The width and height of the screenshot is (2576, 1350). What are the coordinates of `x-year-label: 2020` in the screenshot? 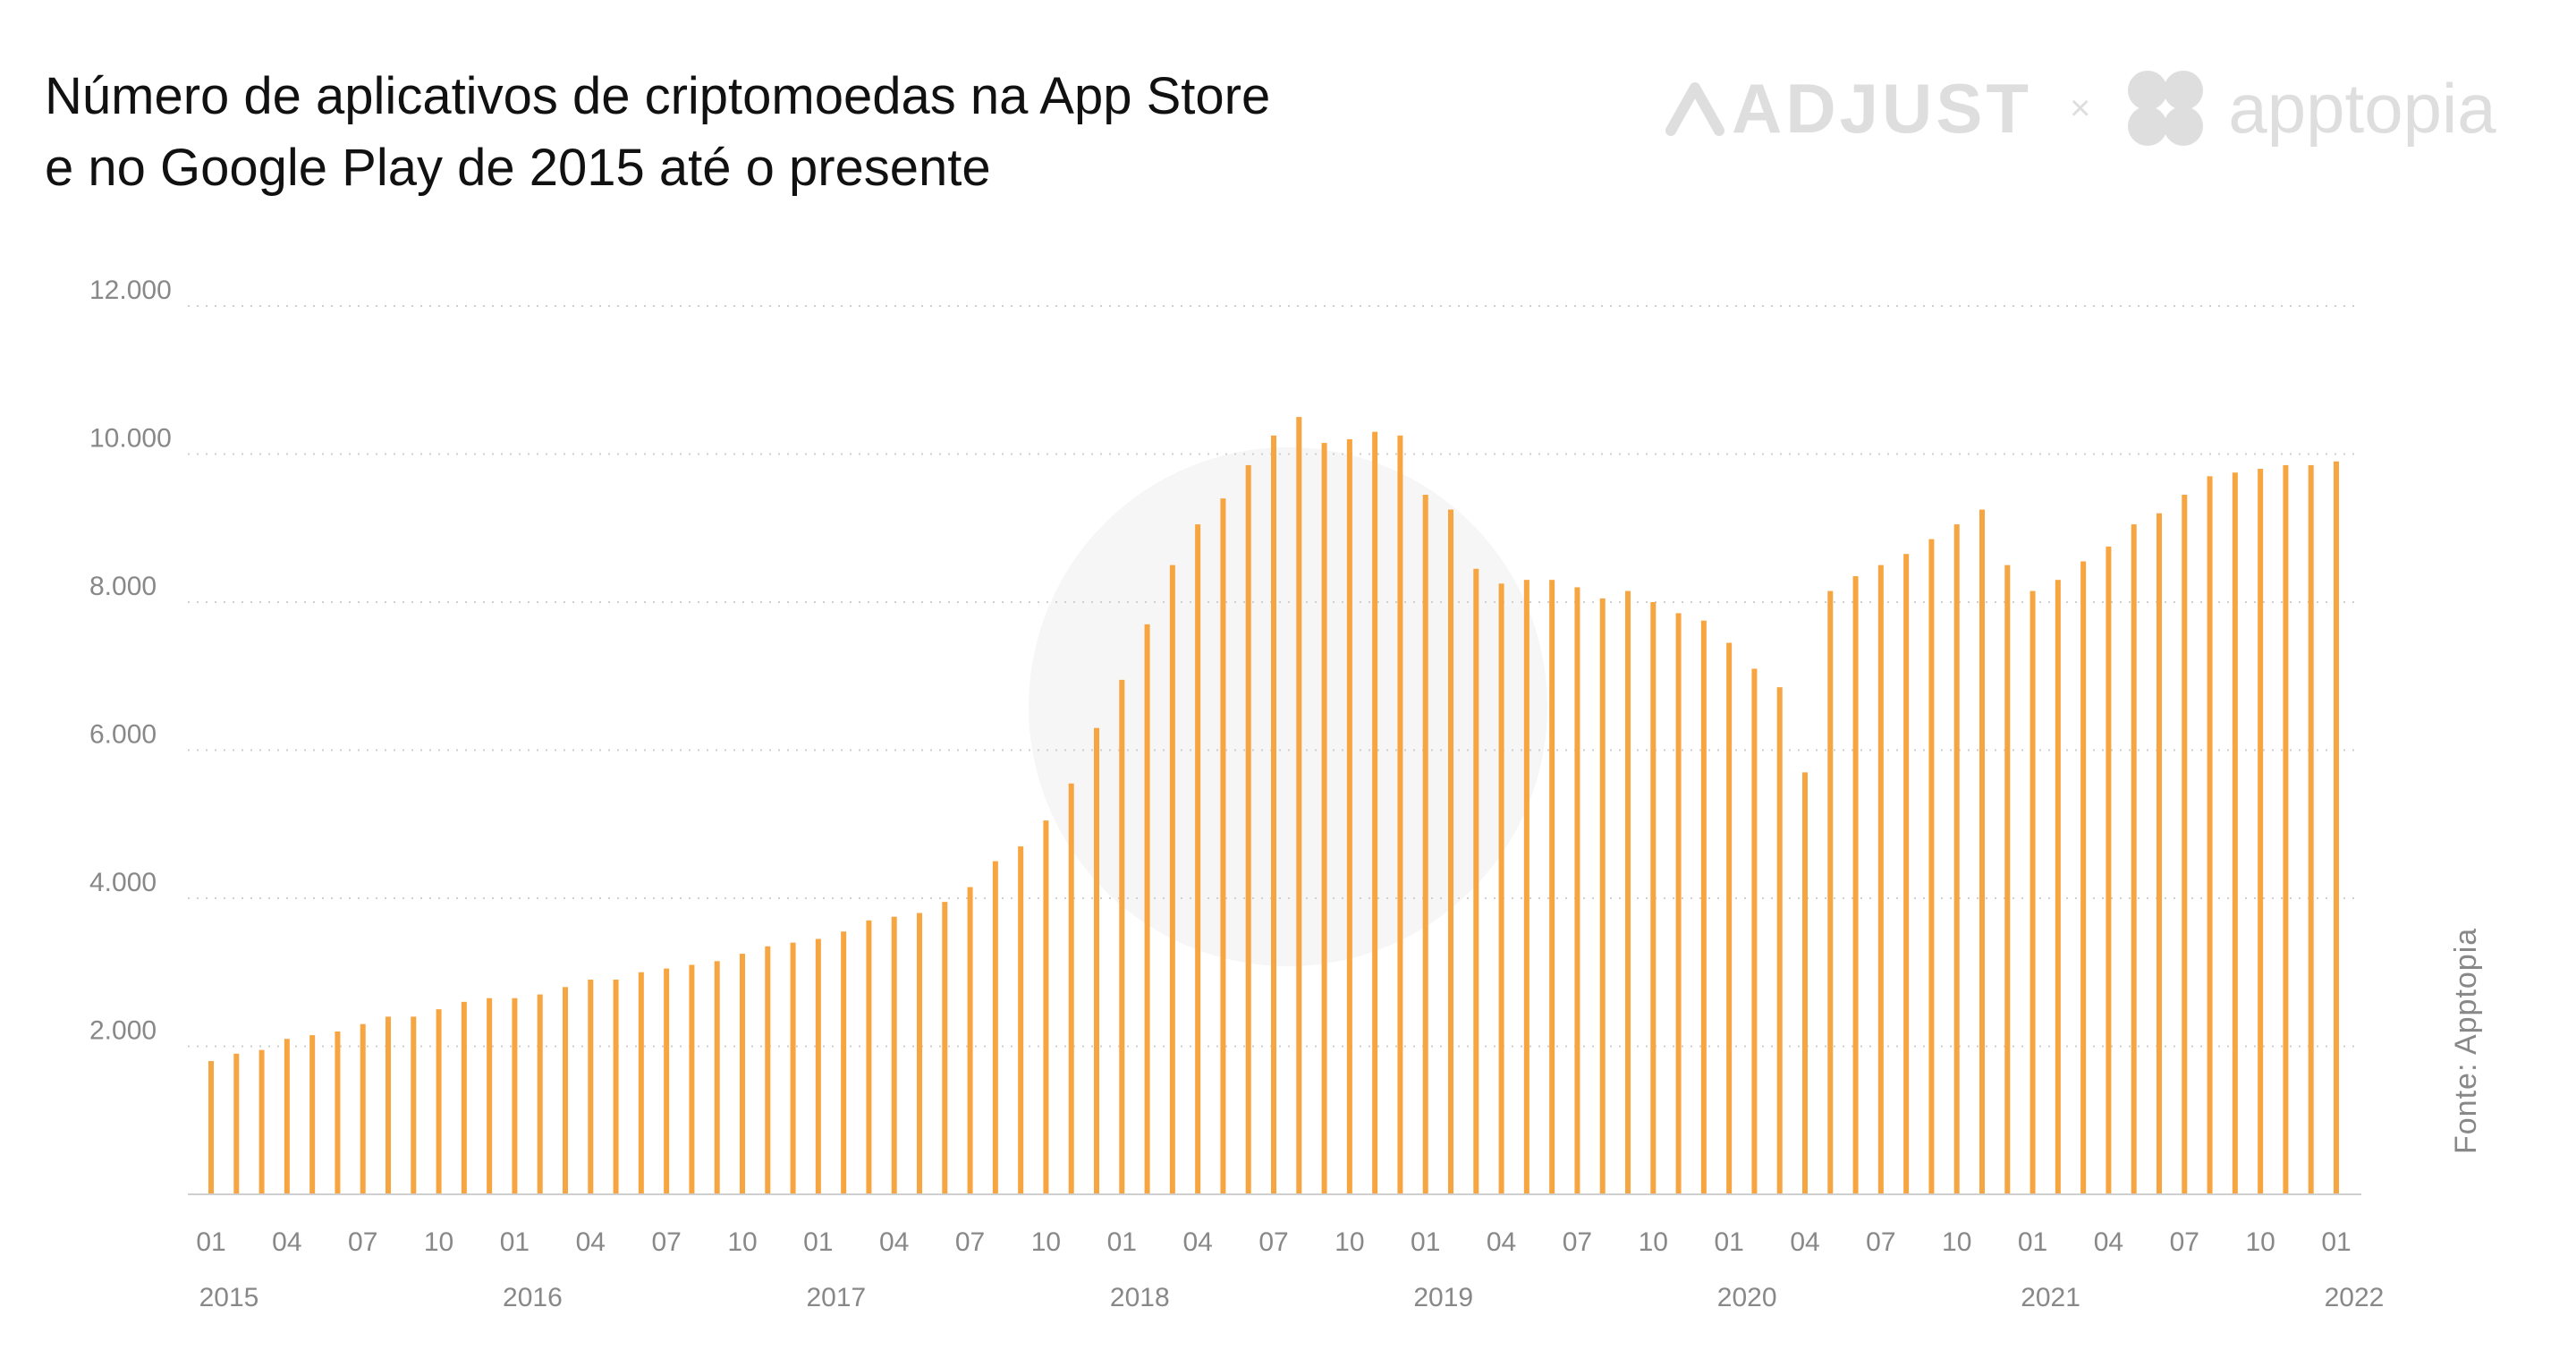 It's located at (1747, 1297).